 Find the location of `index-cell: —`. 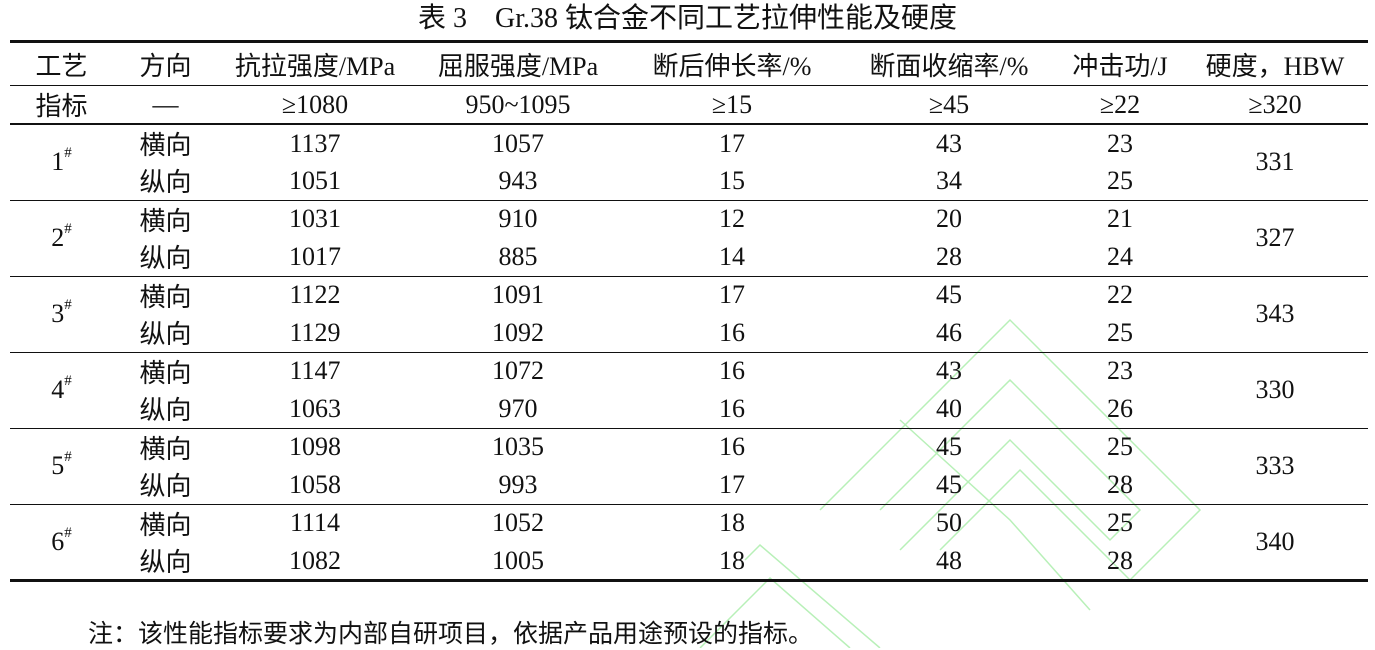

index-cell: — is located at coordinates (165, 105).